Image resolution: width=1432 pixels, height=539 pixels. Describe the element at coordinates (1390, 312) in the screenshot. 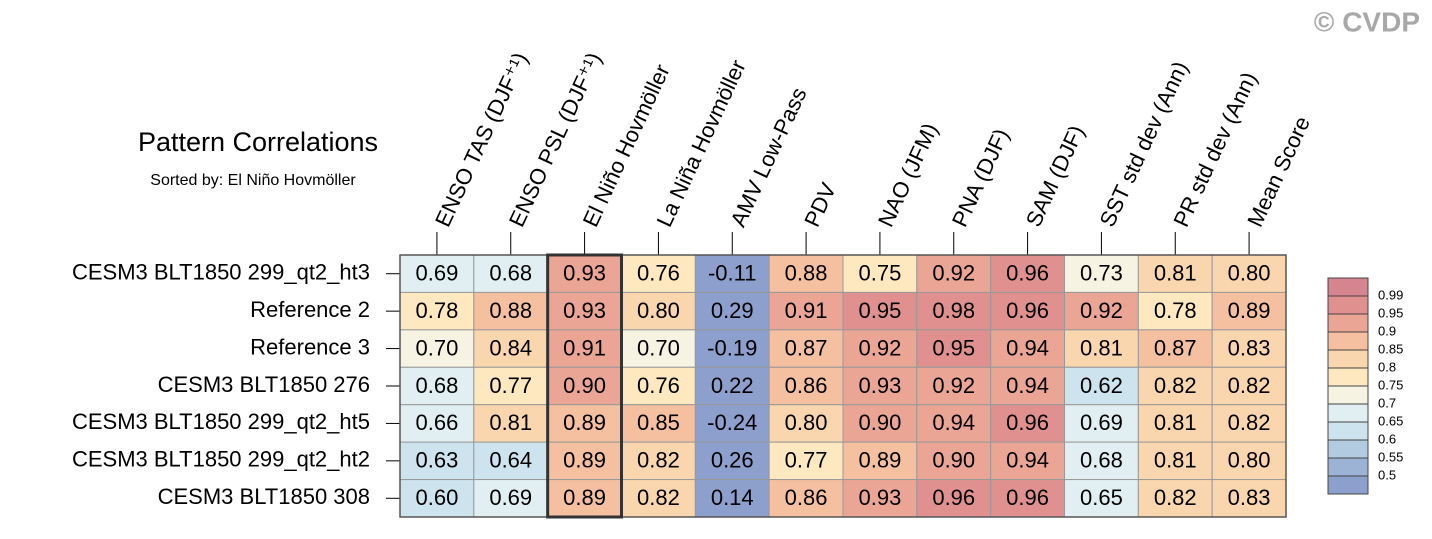

I see `colorbar-label: 0.95` at that location.